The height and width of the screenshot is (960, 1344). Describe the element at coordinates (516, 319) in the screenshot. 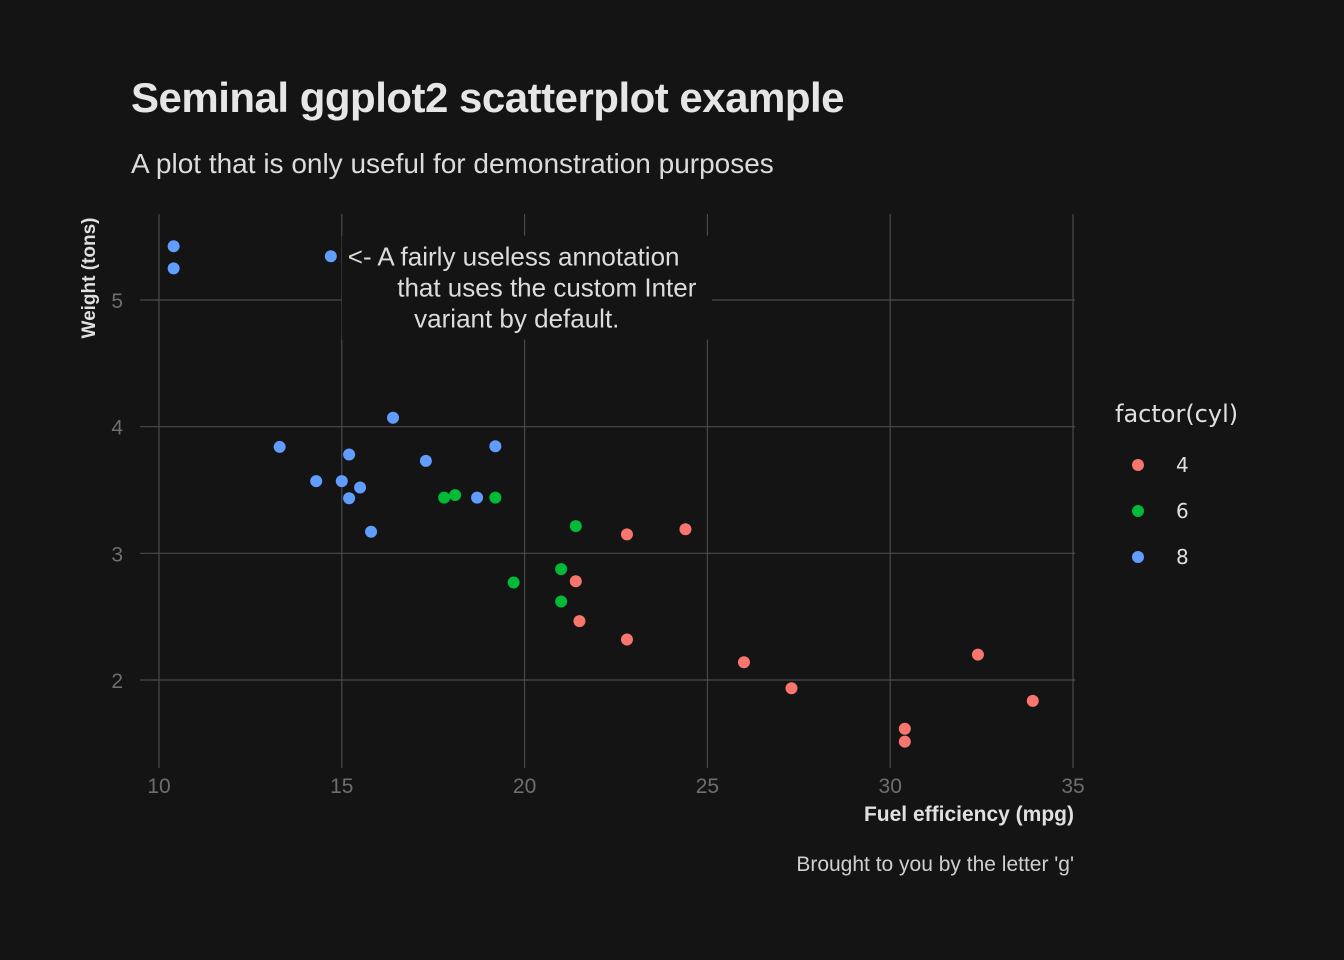

I see `annotation-text-line: variant by default.` at that location.